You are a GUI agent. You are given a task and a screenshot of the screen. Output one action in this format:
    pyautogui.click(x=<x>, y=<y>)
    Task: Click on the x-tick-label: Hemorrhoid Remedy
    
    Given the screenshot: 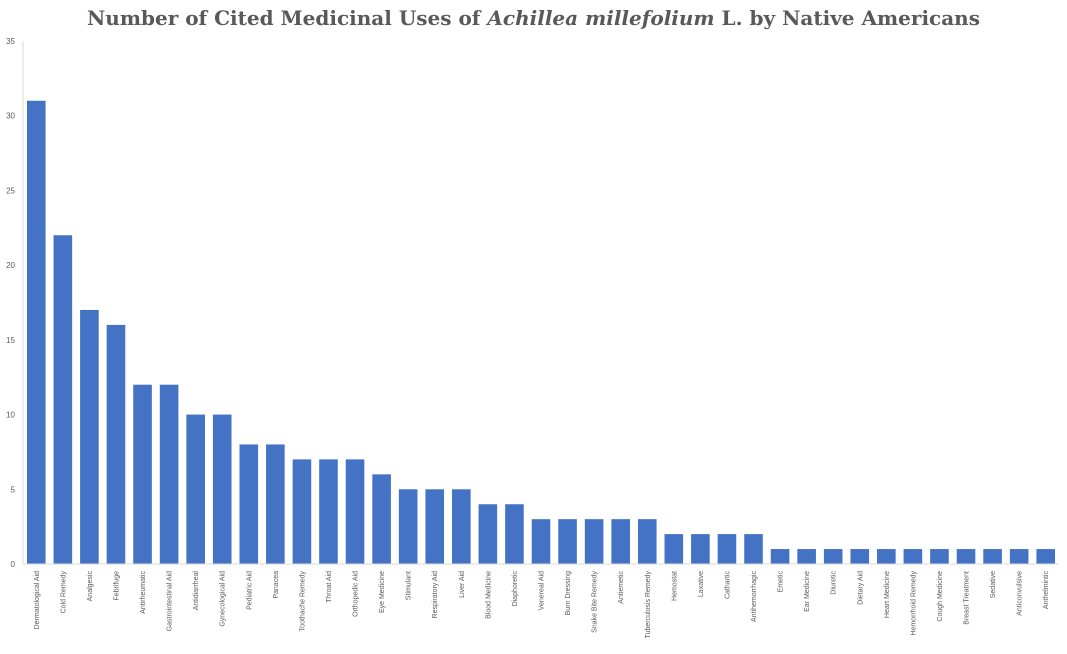 What is the action you would take?
    pyautogui.click(x=913, y=603)
    